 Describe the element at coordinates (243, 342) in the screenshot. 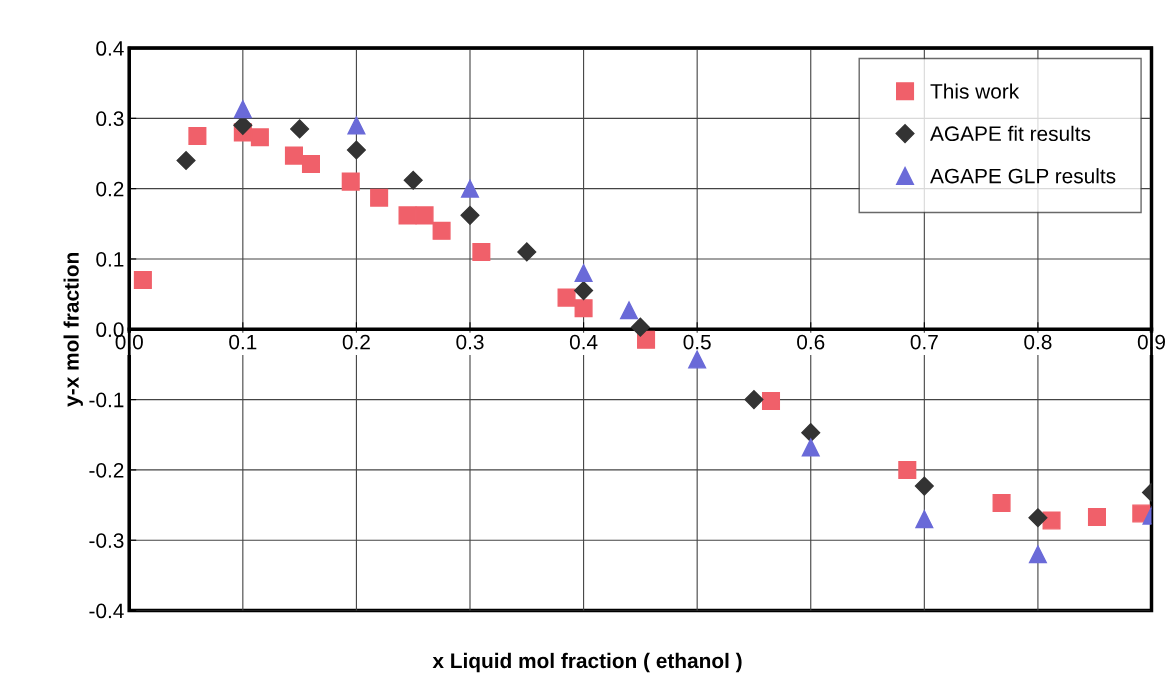

I see `x-tick-label: 0.1` at that location.